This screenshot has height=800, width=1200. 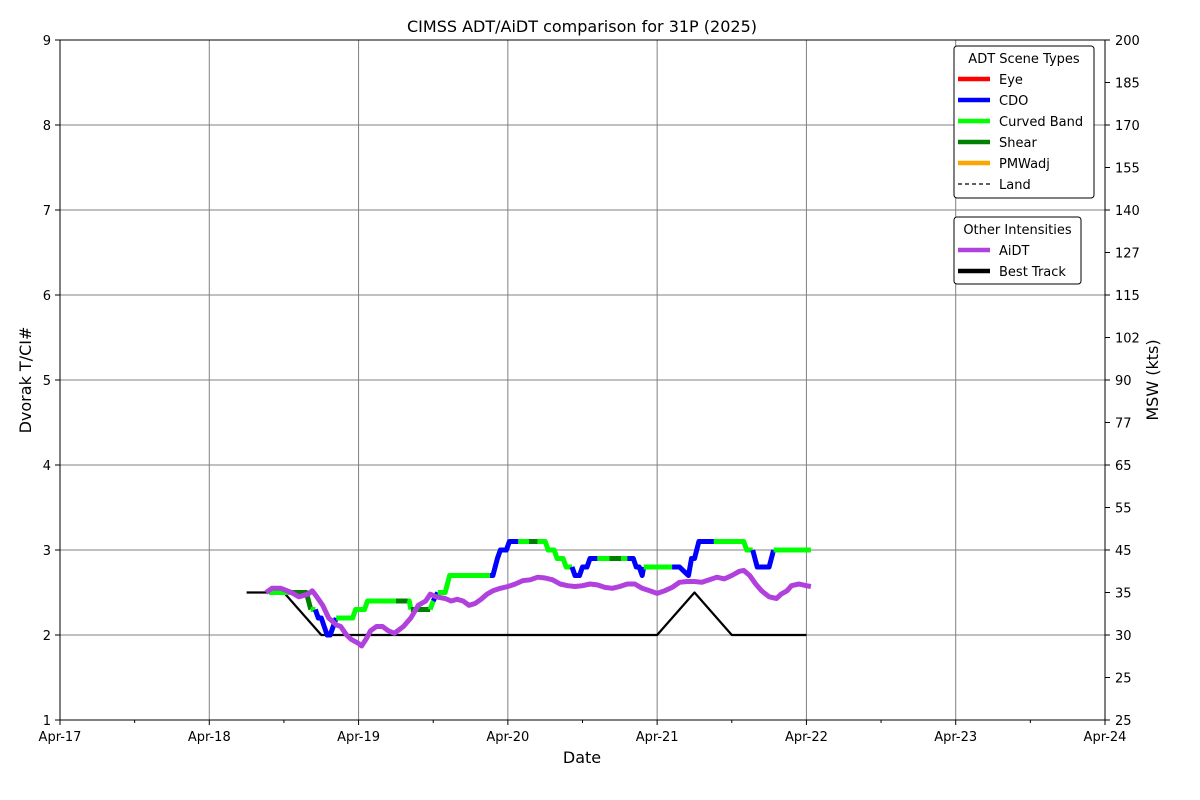 What do you see at coordinates (1123, 551) in the screenshot?
I see `y2-tick-label: 45` at bounding box center [1123, 551].